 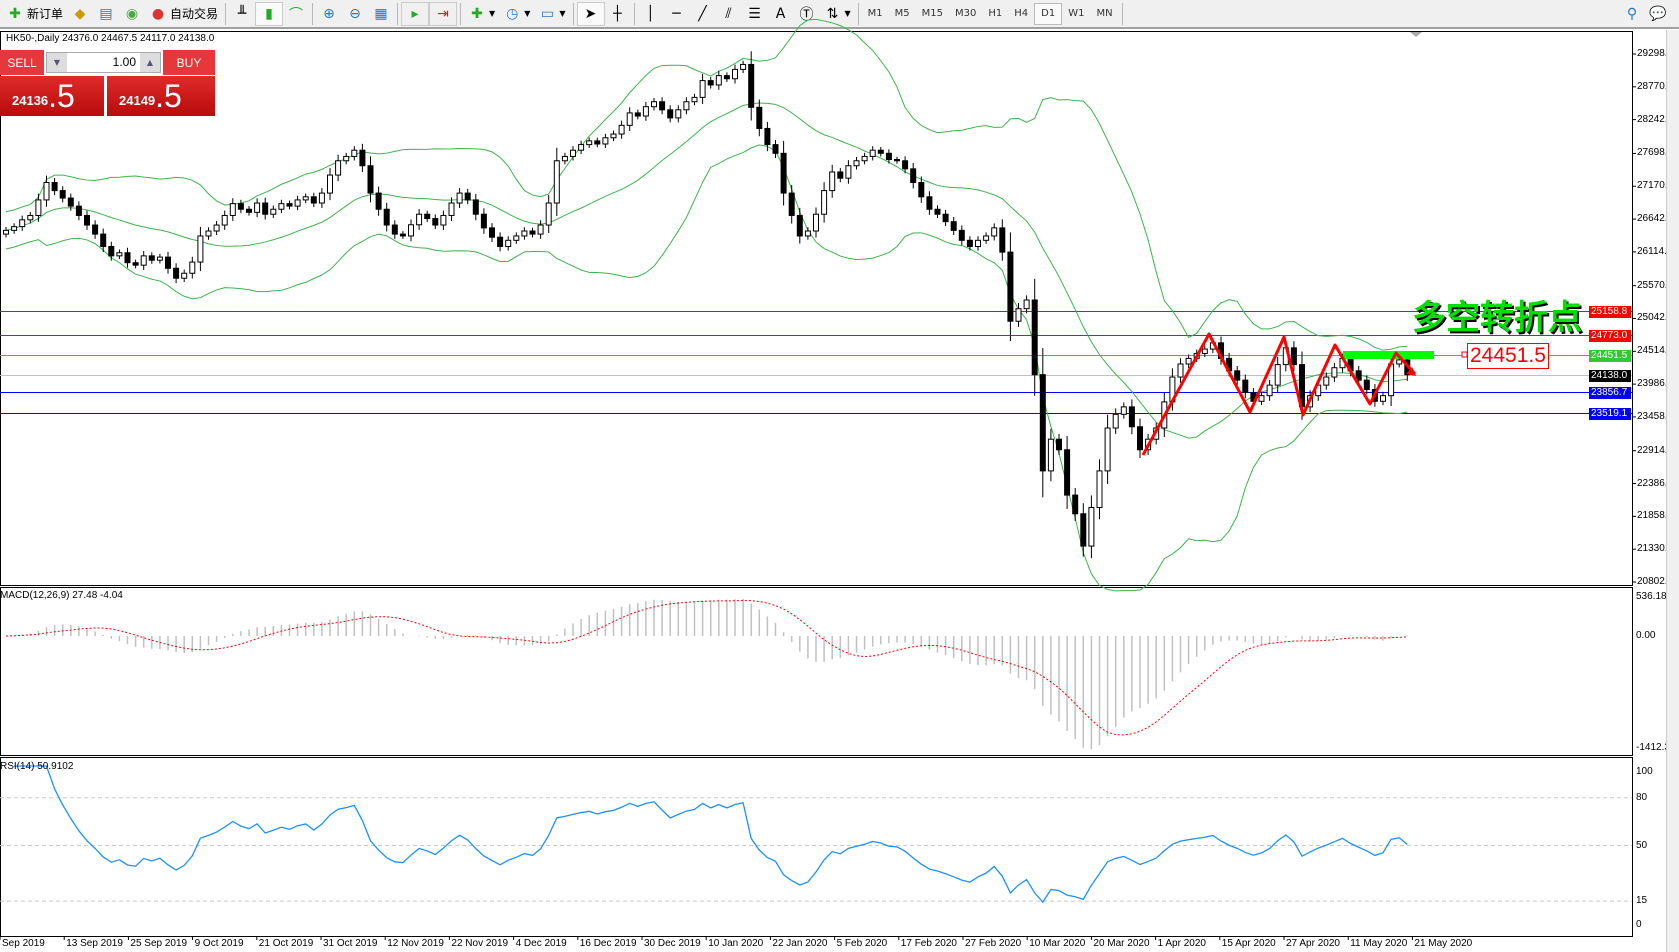 What do you see at coordinates (902, 13) in the screenshot?
I see `timeframe-m5: M5` at bounding box center [902, 13].